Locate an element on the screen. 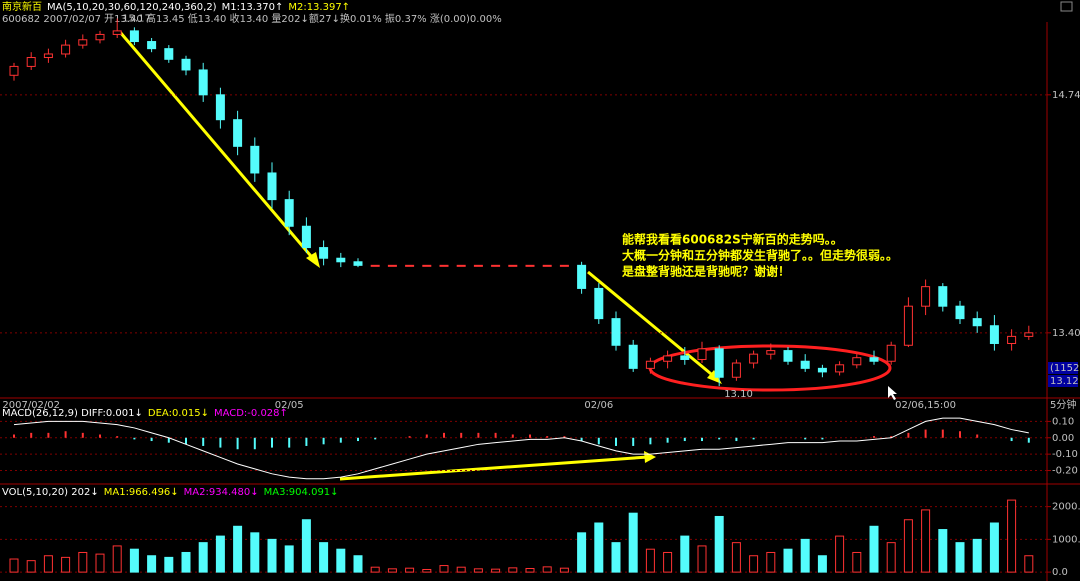  y-tick-label: 0.10 is located at coordinates (1063, 421).